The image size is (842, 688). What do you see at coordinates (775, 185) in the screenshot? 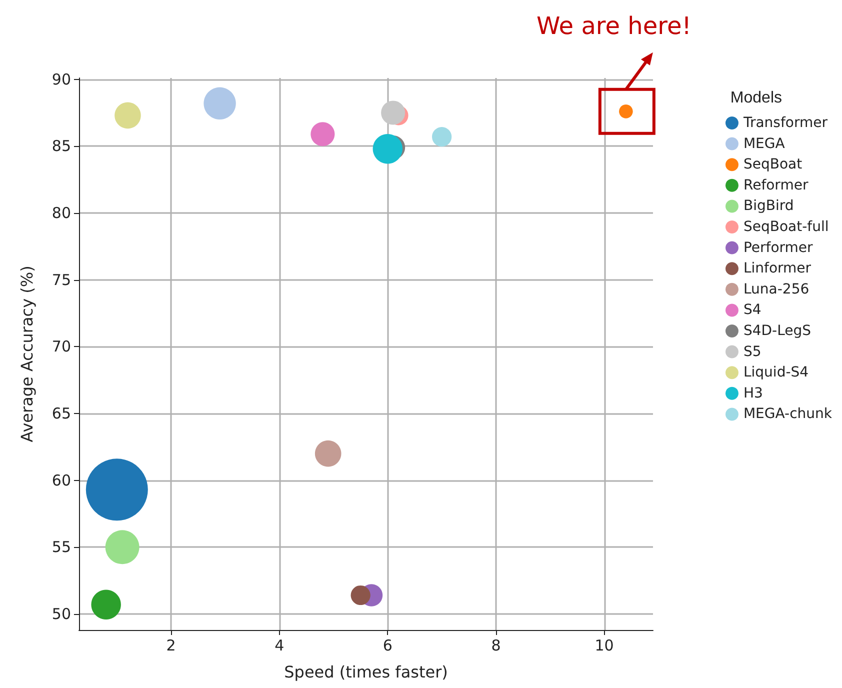
I see `legend-label: Reformer` at bounding box center [775, 185].